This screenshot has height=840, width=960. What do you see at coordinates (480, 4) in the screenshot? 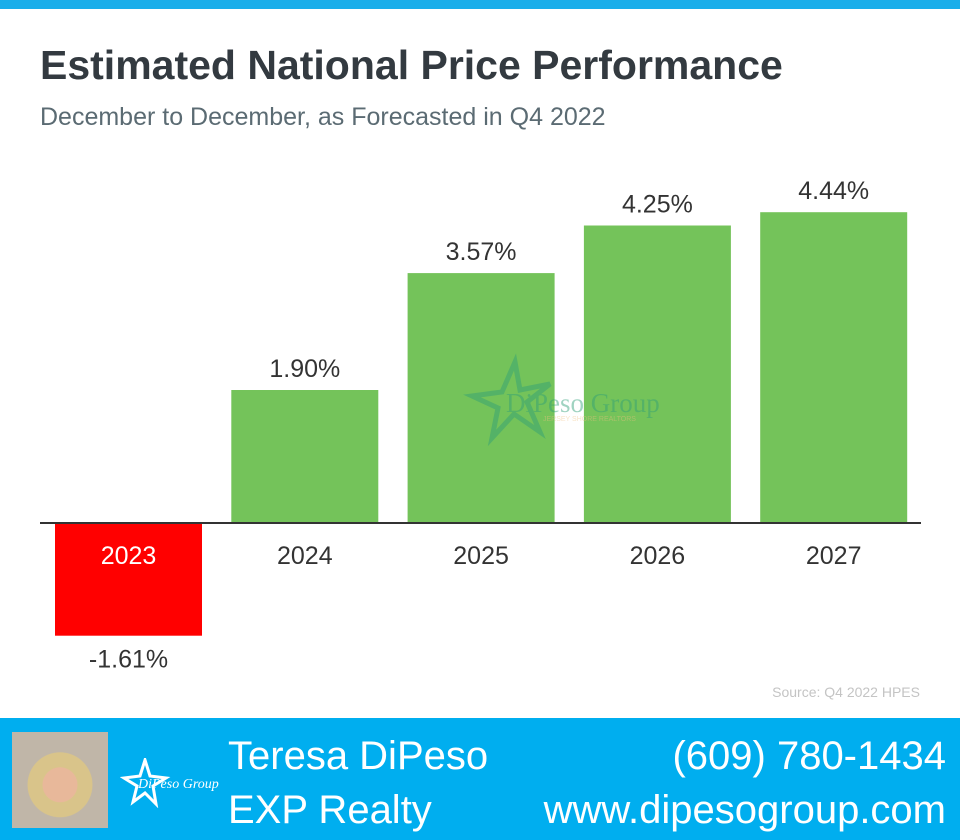
I see `top-accent-bar` at bounding box center [480, 4].